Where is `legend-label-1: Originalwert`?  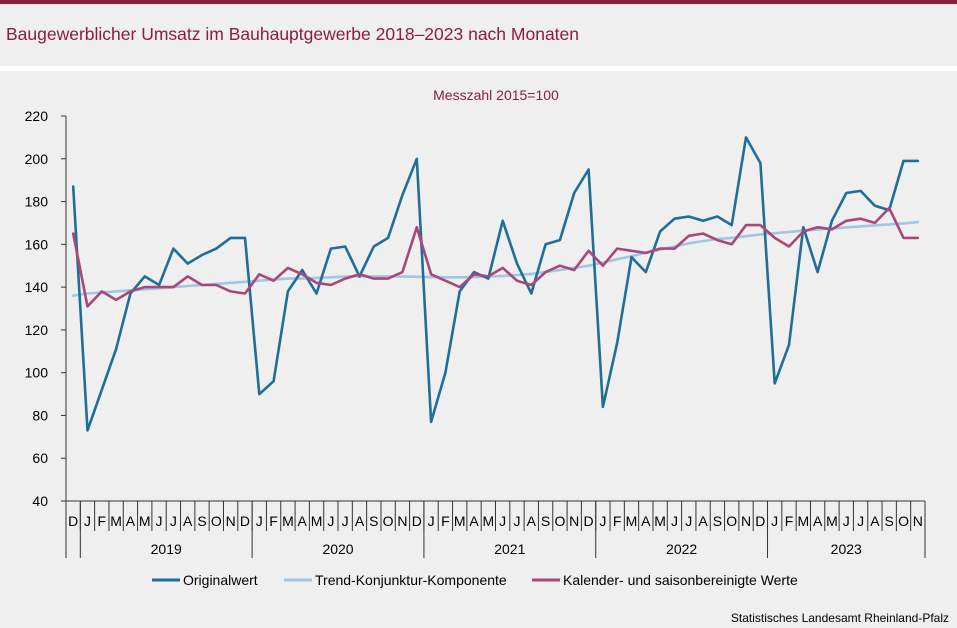 legend-label-1: Originalwert is located at coordinates (220, 580).